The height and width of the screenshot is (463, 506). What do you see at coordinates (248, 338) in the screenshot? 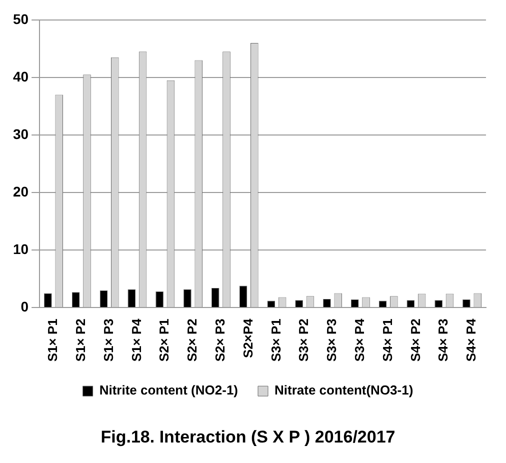
I see `x-tick-label: S2×P4` at bounding box center [248, 338].